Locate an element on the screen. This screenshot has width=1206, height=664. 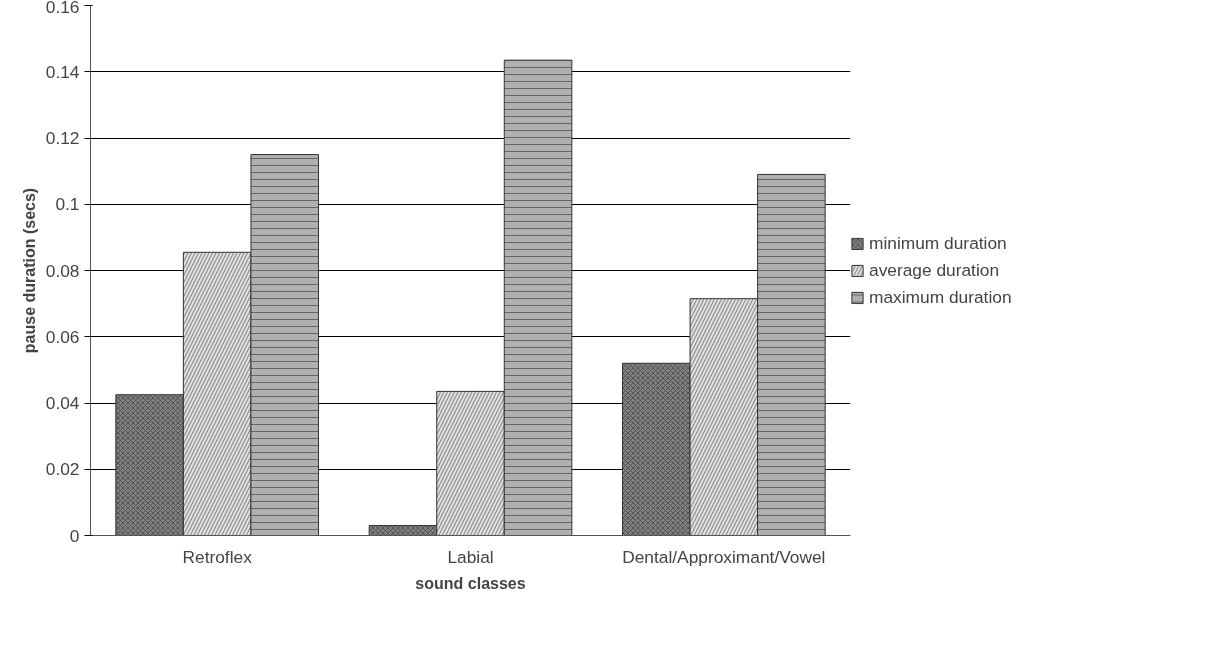
legend-label: maximum duration is located at coordinates (940, 297).